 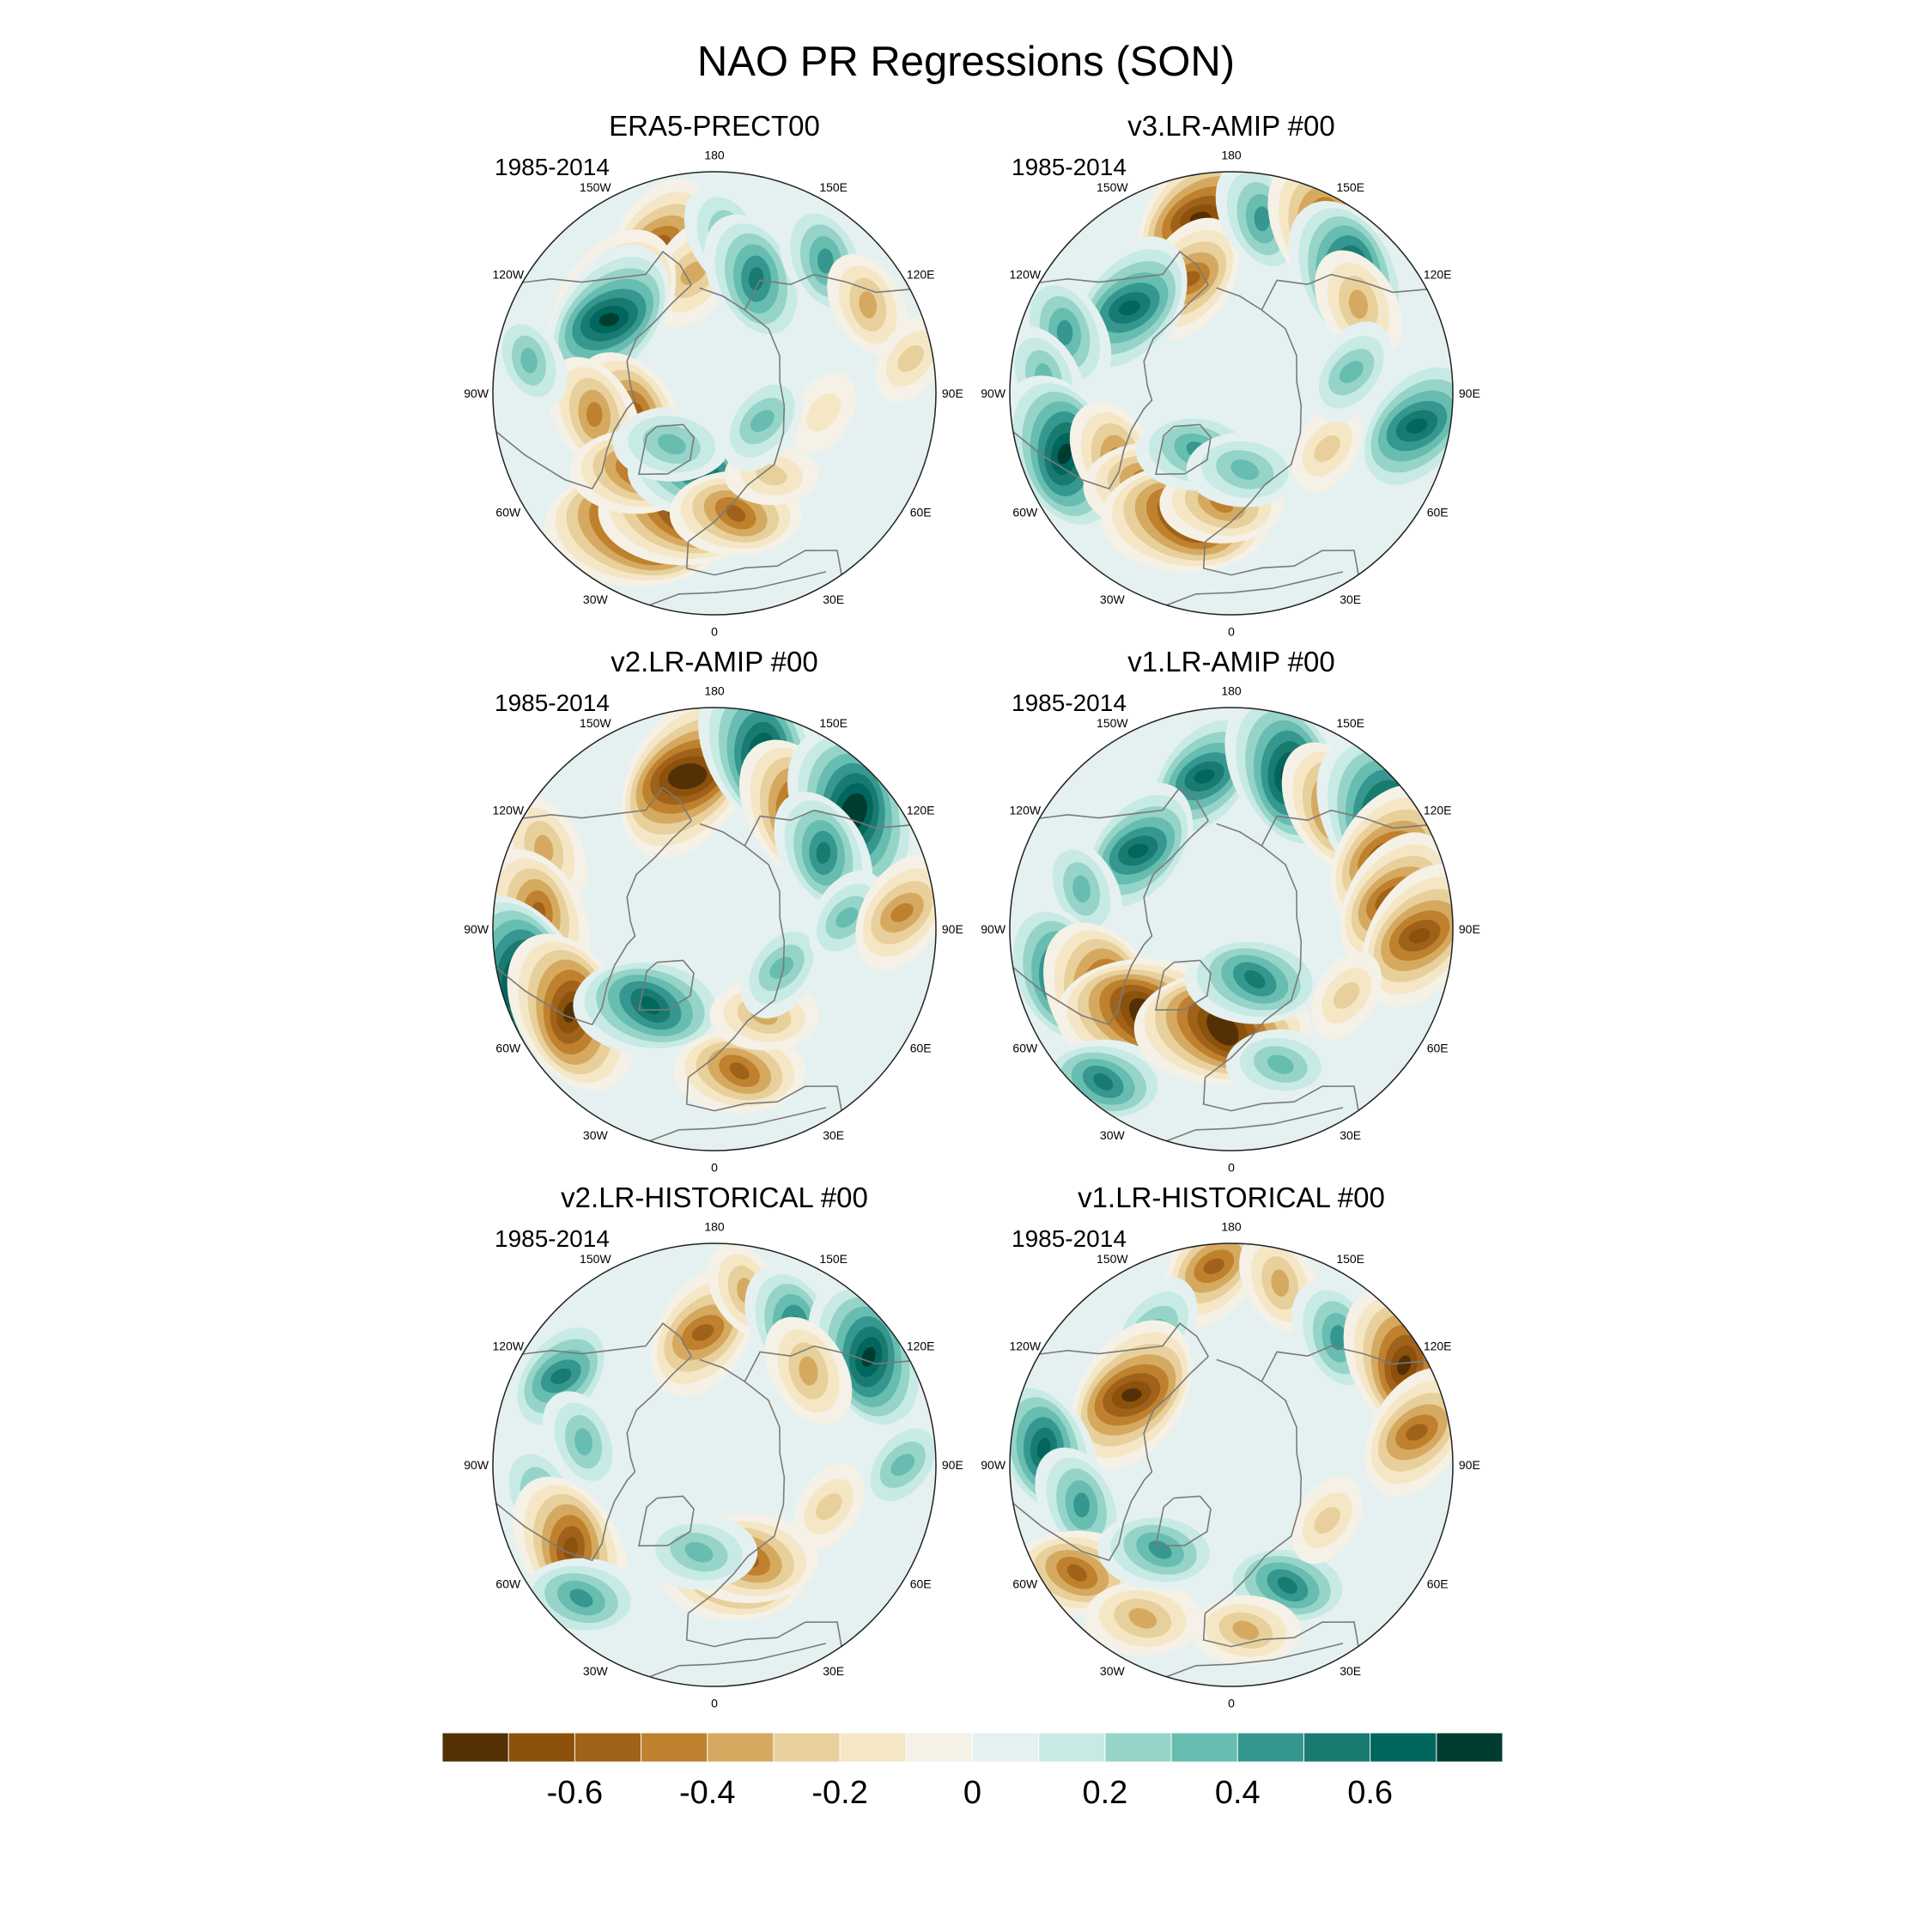 What do you see at coordinates (477, 1465) in the screenshot?
I see `longitude-label: 90W` at bounding box center [477, 1465].